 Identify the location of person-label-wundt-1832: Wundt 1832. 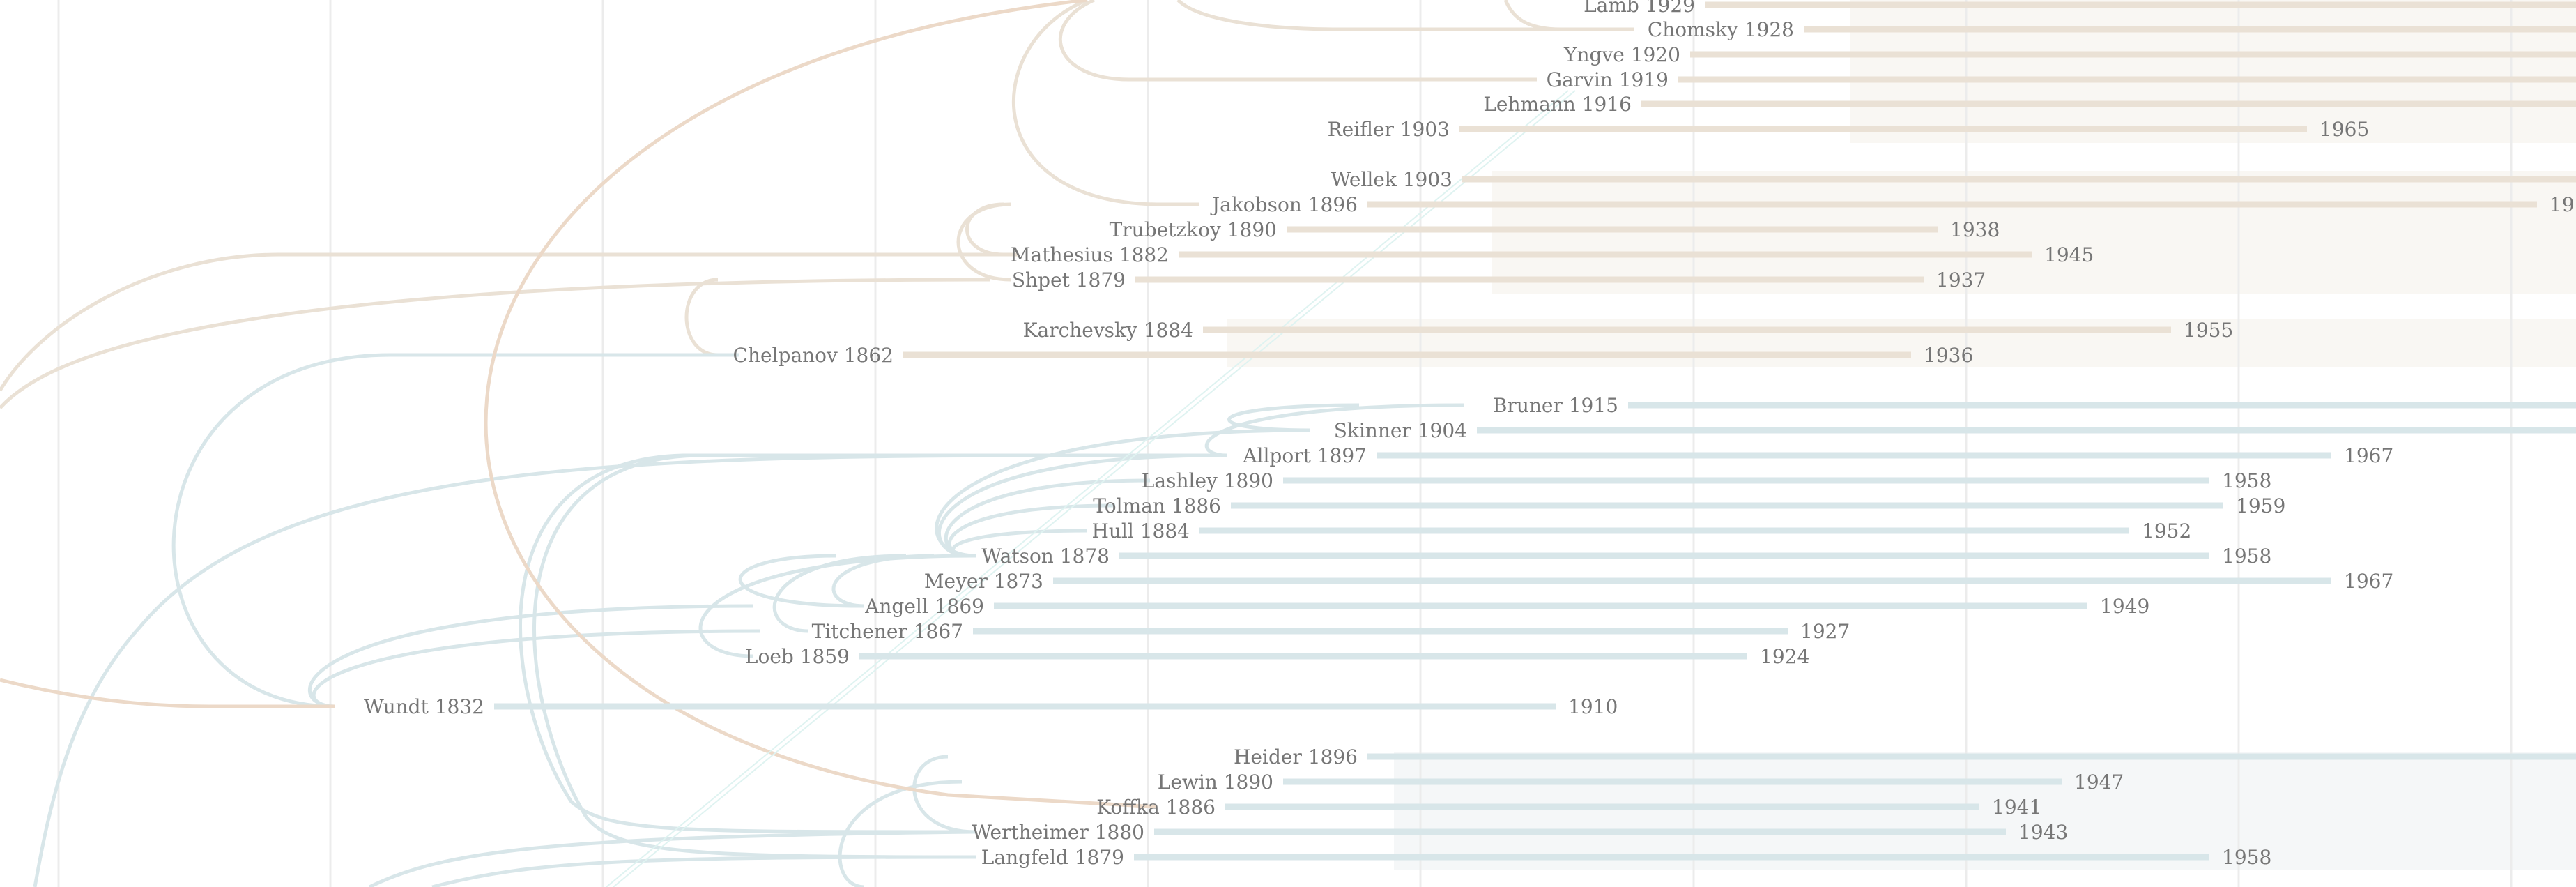
(424, 706).